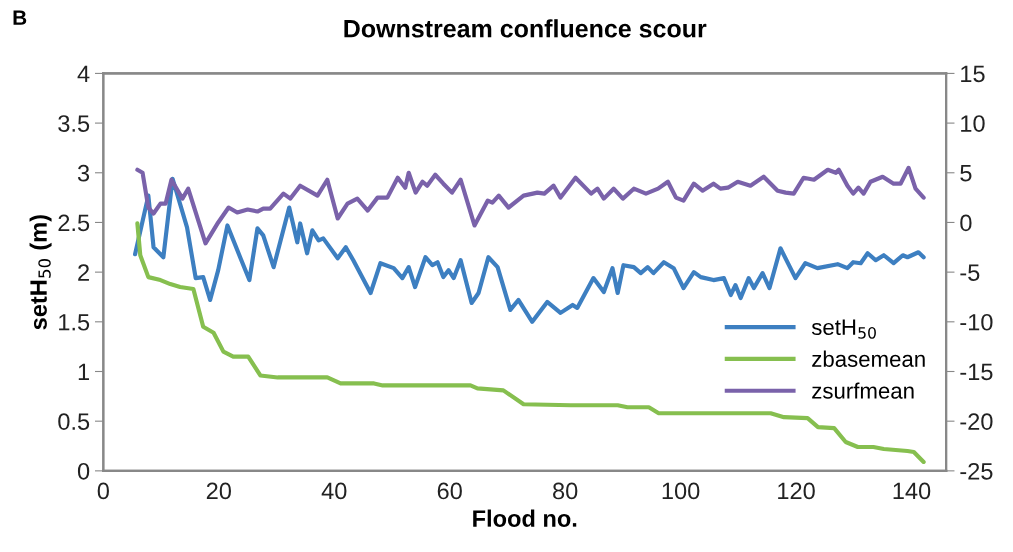 The image size is (1013, 552). What do you see at coordinates (449, 491) in the screenshot?
I see `x-tick-label: 60` at bounding box center [449, 491].